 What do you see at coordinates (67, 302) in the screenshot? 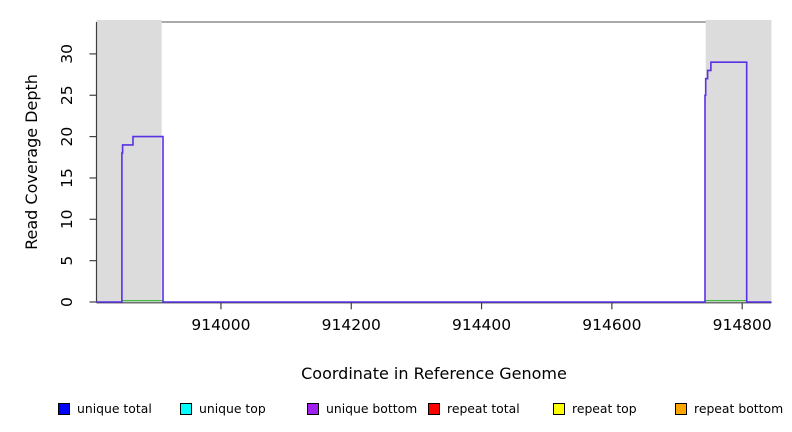
I see `y-tick-label: 0` at bounding box center [67, 302].